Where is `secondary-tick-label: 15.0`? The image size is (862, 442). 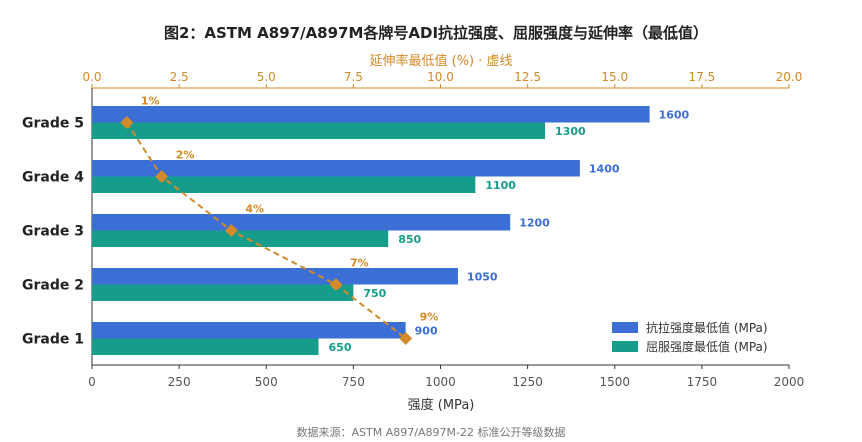
secondary-tick-label: 15.0 is located at coordinates (614, 77).